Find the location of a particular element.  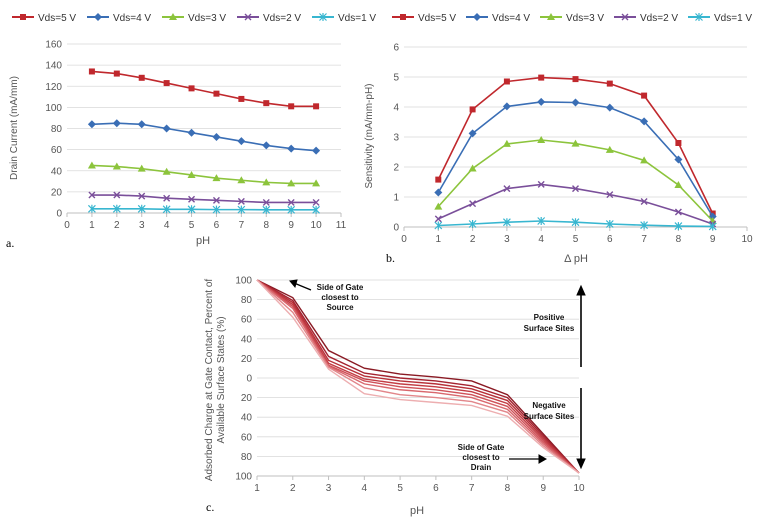

plot-a is located at coordinates (204, 141).